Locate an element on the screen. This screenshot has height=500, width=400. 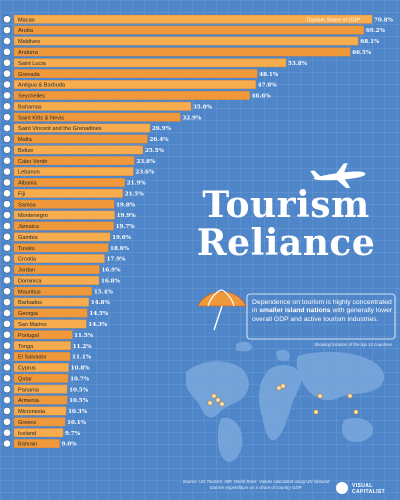
category-label: Jamaica is located at coordinates (29, 227).